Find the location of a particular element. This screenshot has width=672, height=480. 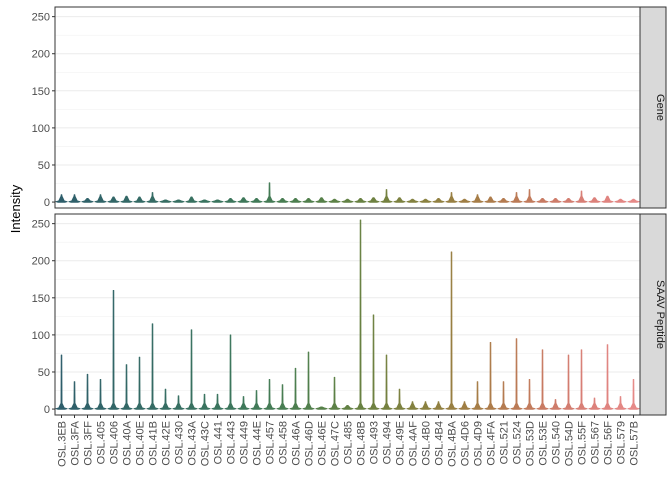

x-tick-label: OSL.42E is located at coordinates (167, 443).